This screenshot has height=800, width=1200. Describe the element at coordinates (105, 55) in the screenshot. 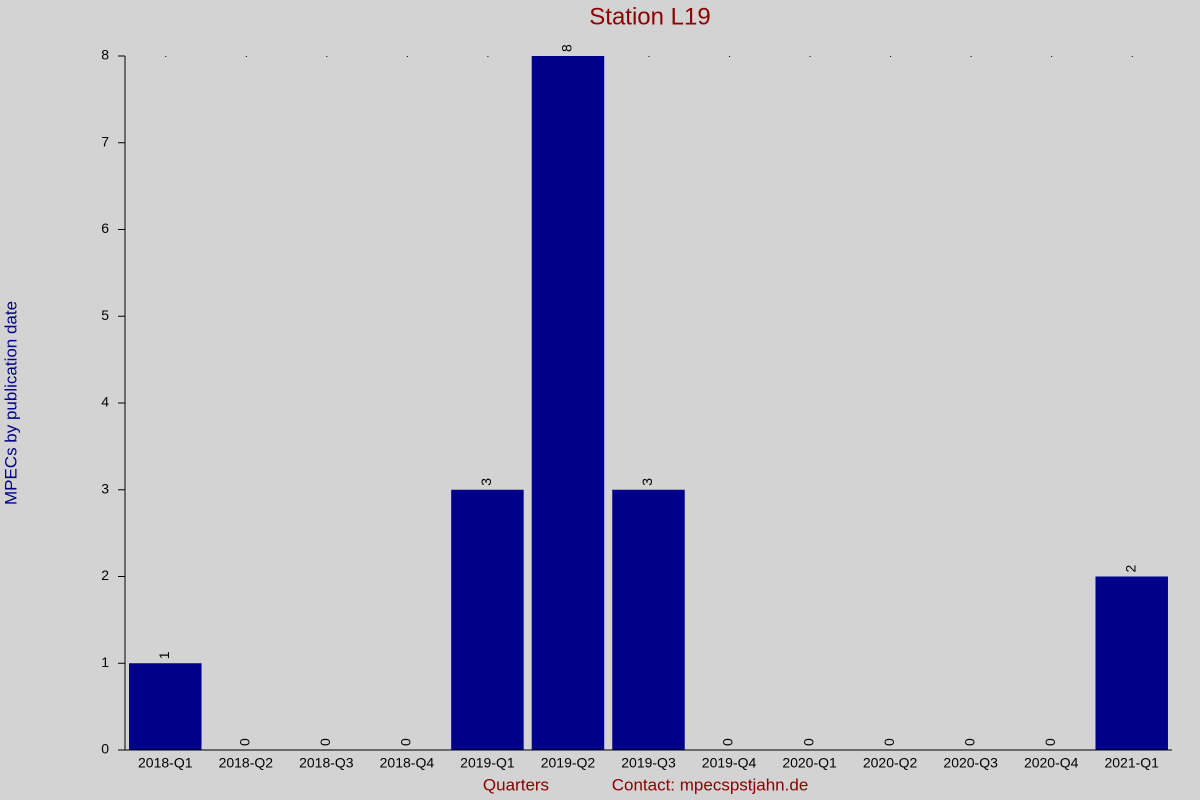

I see `y-tick-label: 8` at that location.